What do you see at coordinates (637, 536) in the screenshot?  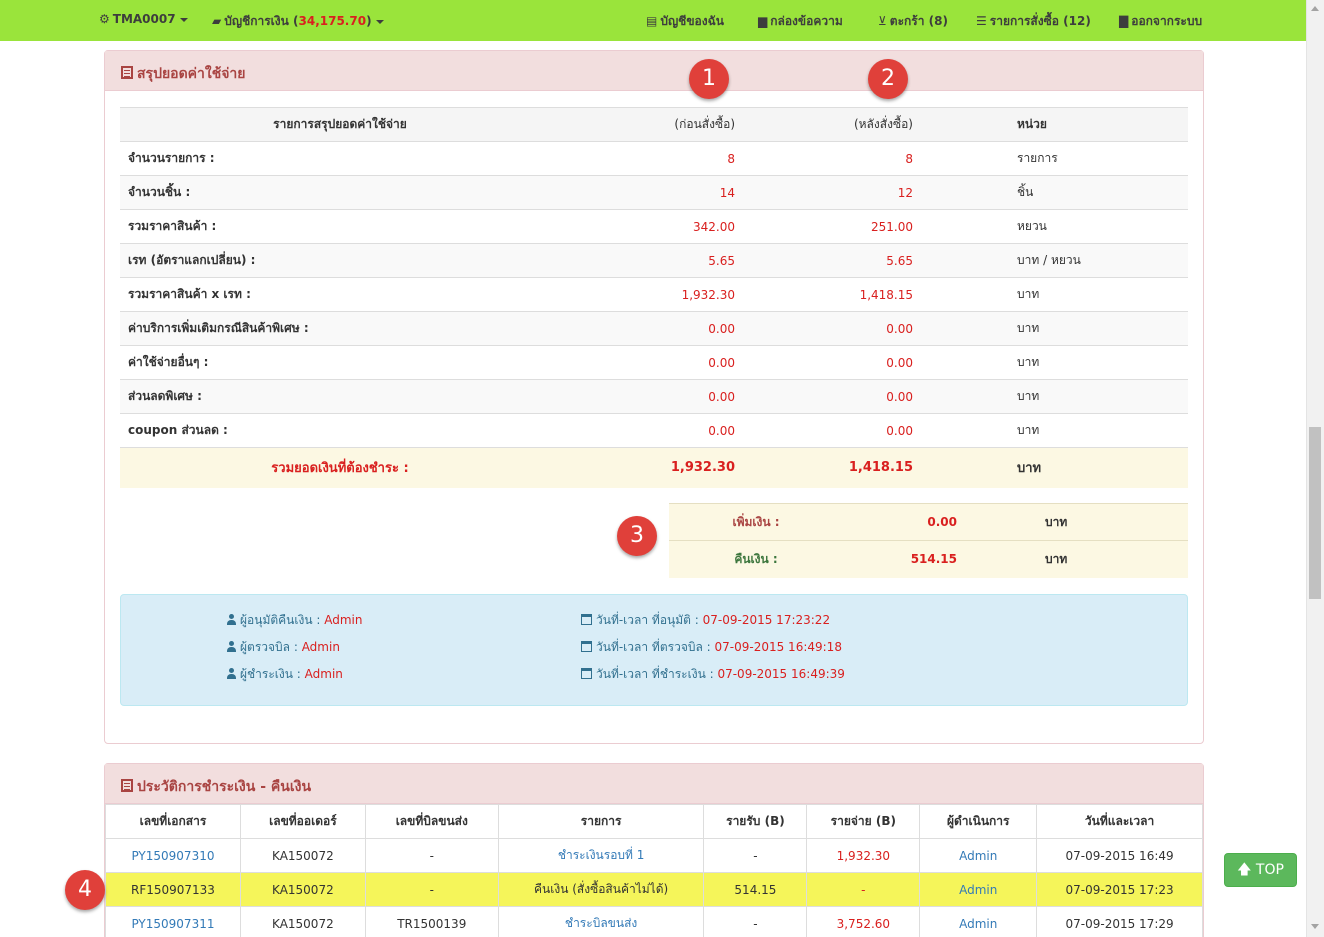 I see `marker-3: 3` at bounding box center [637, 536].